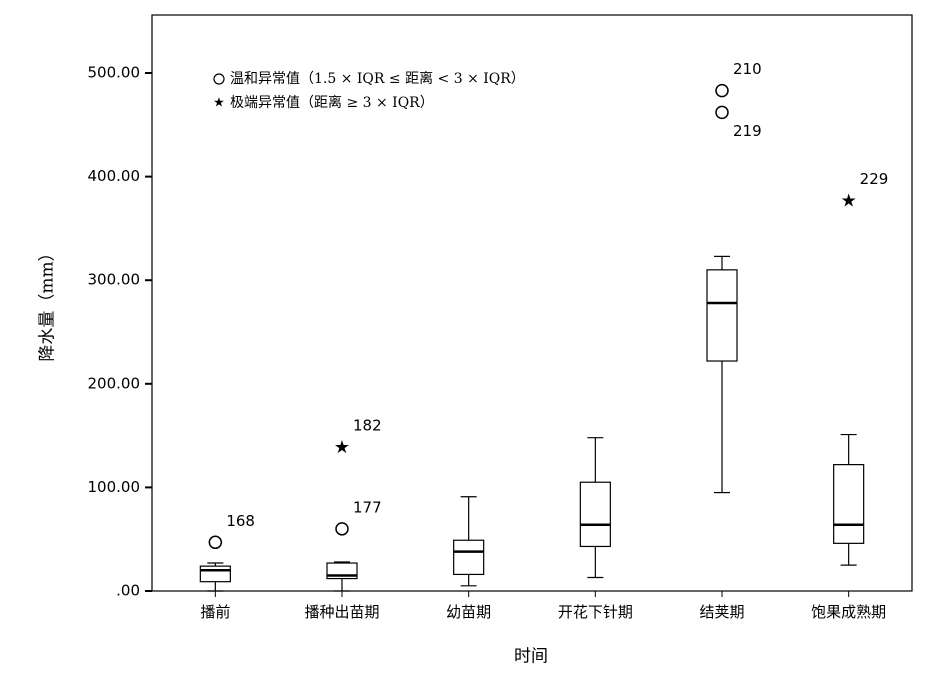  Describe the element at coordinates (114, 383) in the screenshot. I see `y-tick-label: 200.00` at that location.